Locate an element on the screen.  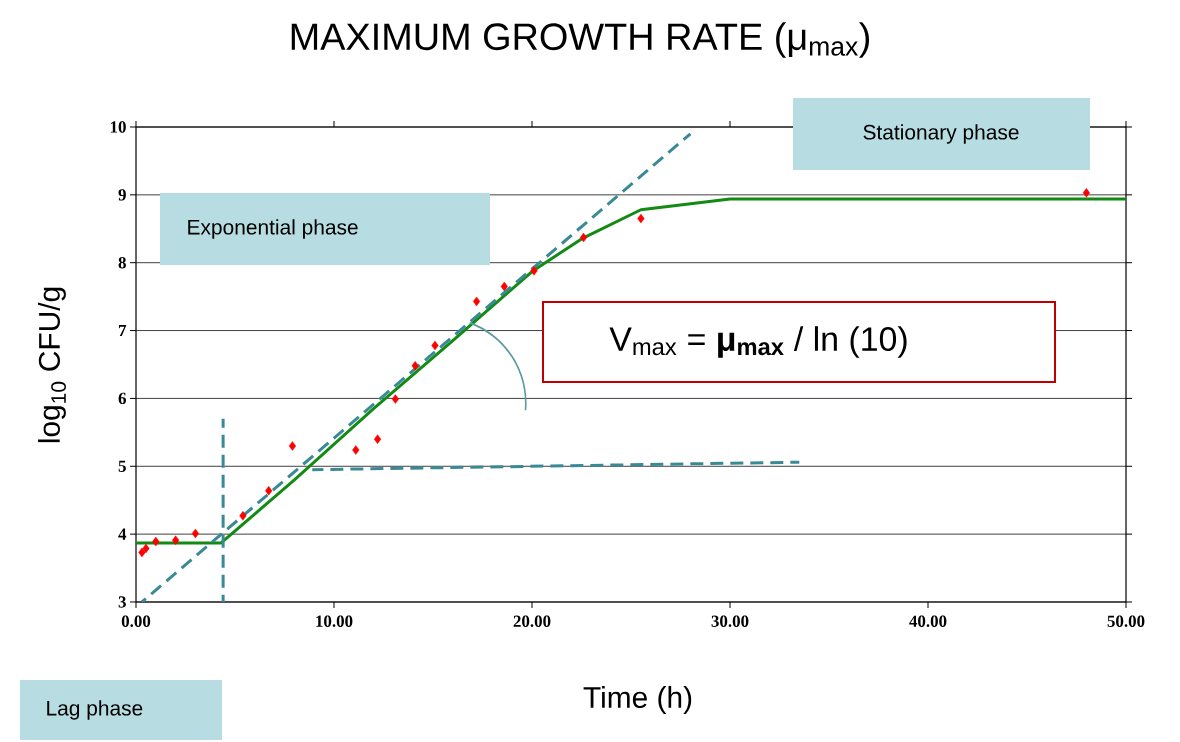
text: Lag phase is located at coordinates (95, 710).